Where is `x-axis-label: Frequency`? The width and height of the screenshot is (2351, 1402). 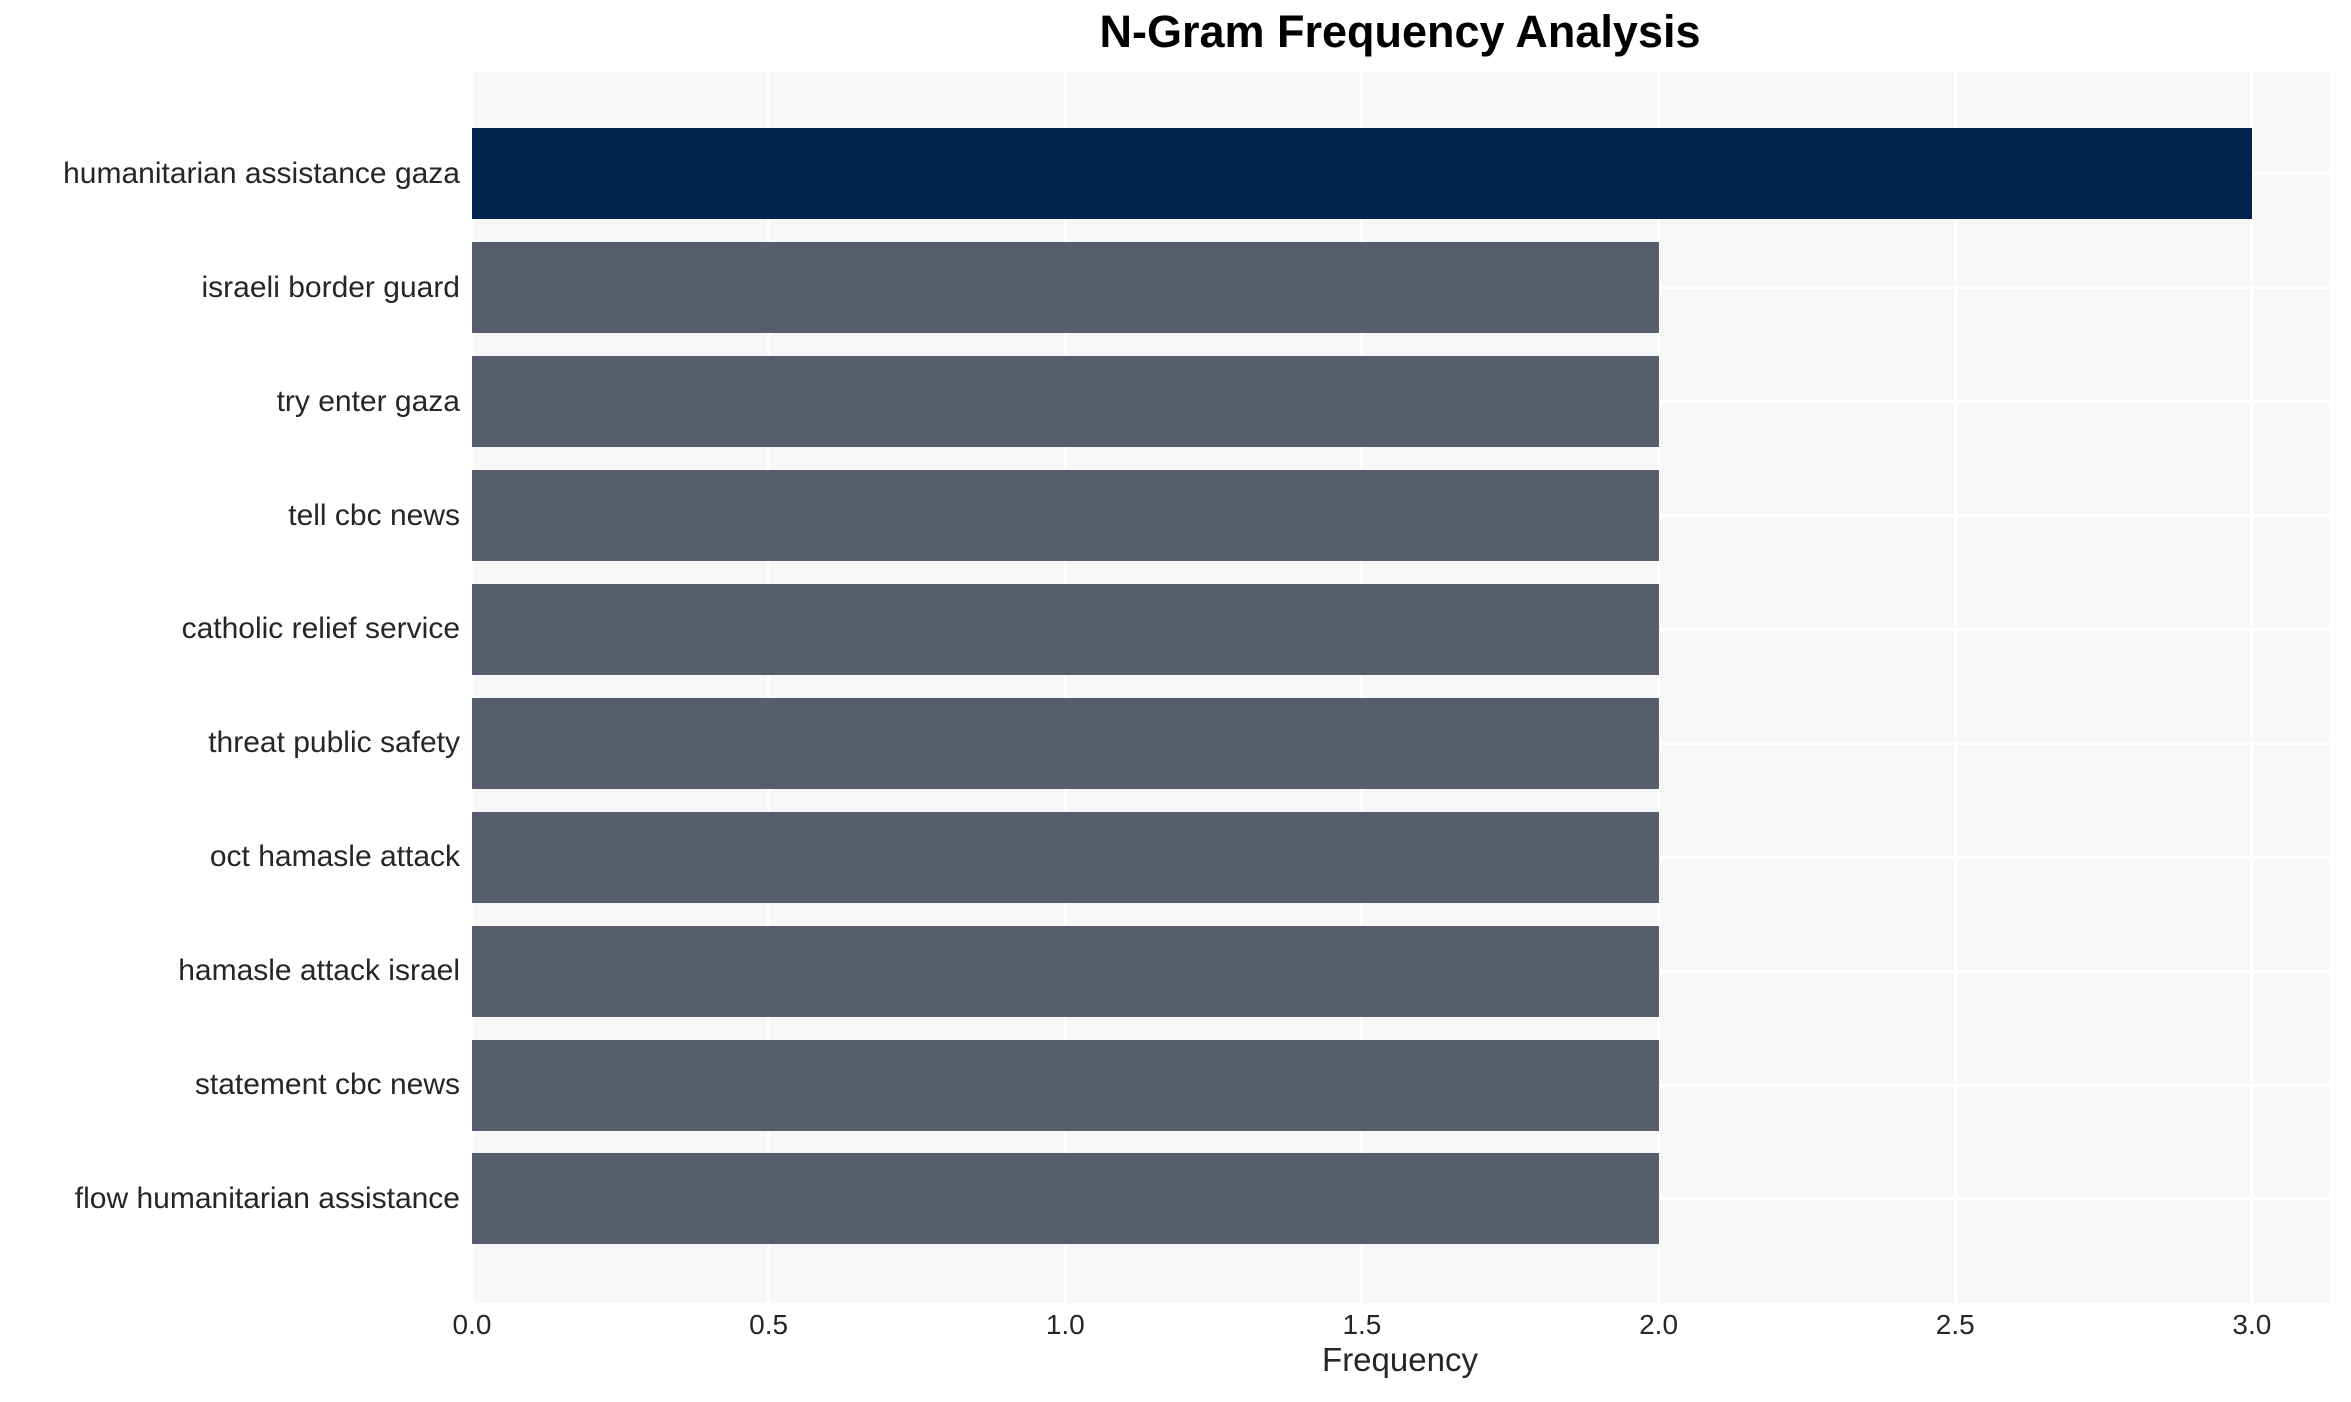 x-axis-label: Frequency is located at coordinates (1400, 1359).